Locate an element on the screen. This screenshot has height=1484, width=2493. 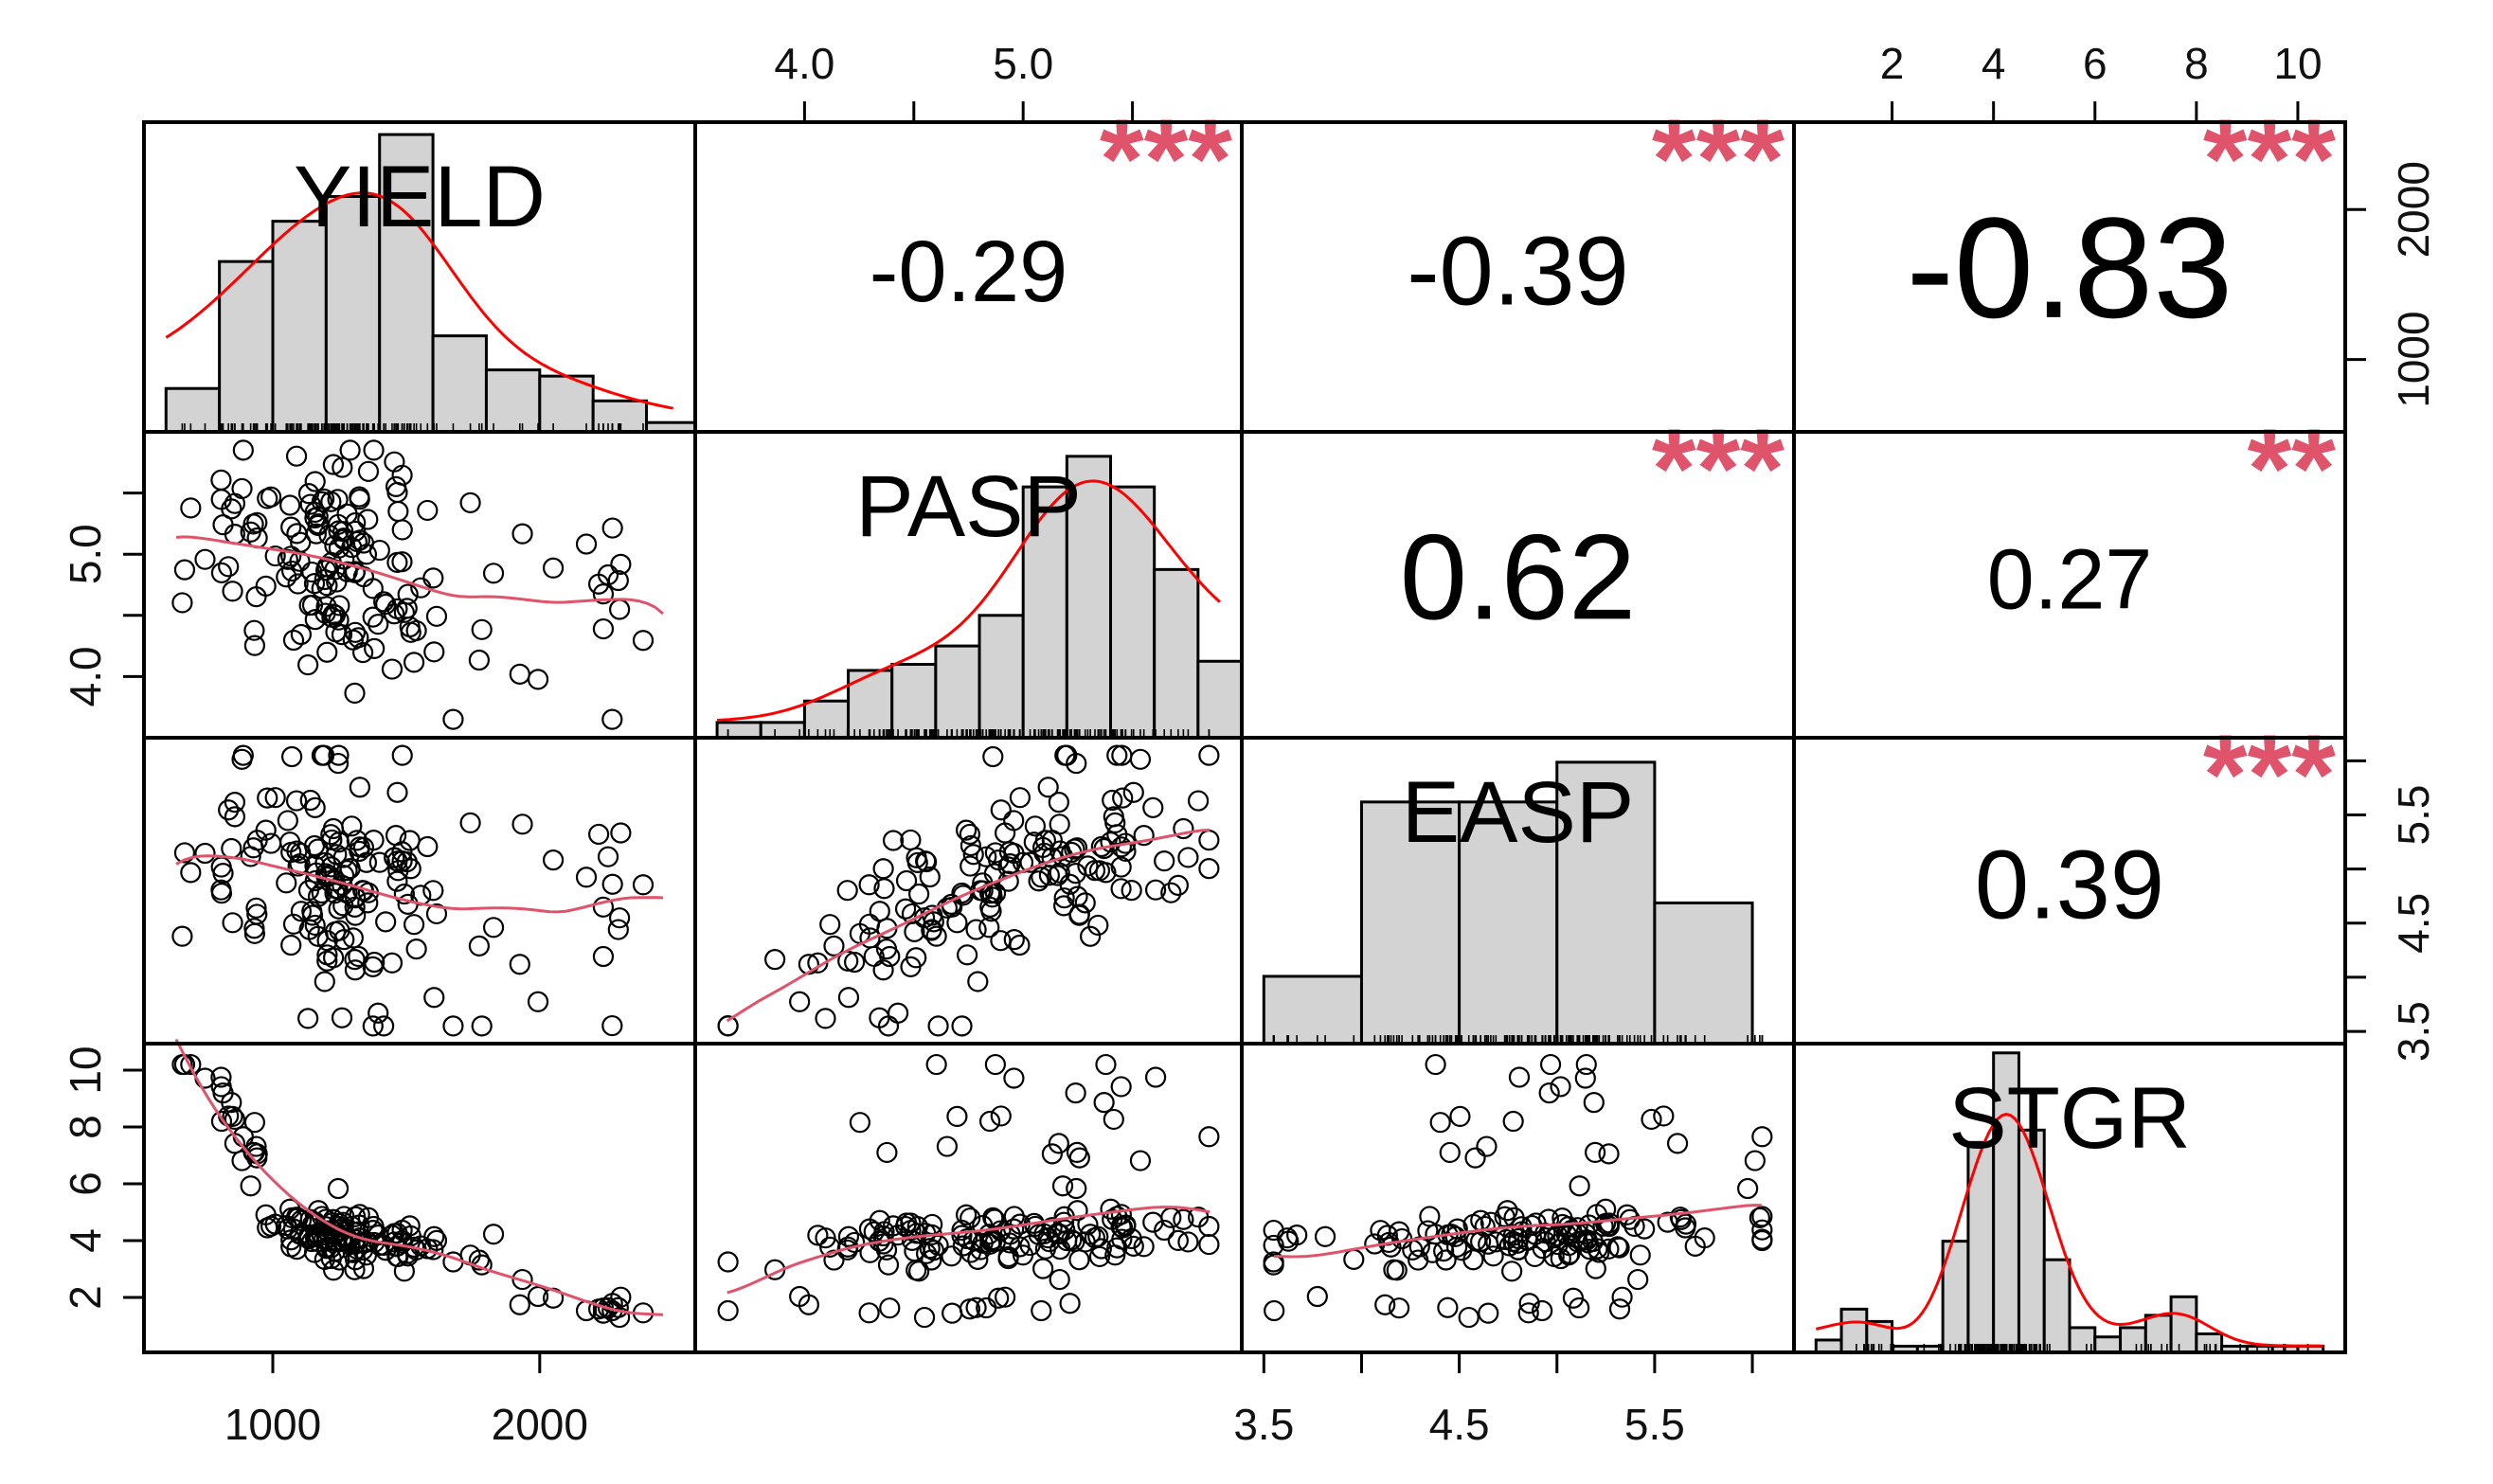
significance-stars: *** is located at coordinates (2269, 774).